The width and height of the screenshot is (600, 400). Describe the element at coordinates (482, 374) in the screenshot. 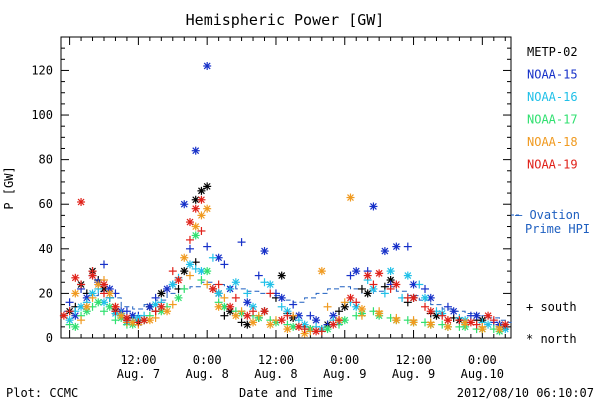

I see `x-tick-label-date: Aug.10` at that location.